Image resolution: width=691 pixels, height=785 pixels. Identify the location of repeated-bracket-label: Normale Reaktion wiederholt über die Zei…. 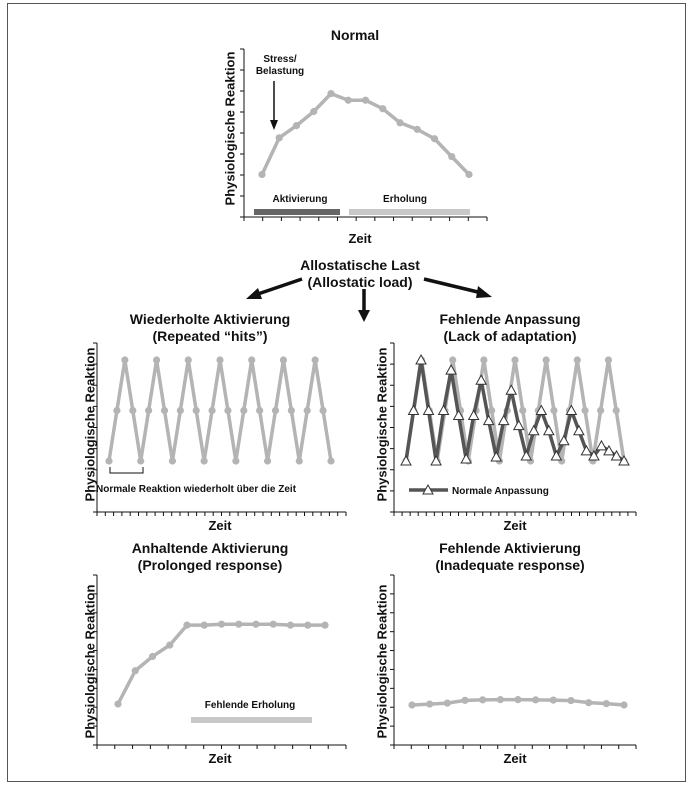
(196, 489).